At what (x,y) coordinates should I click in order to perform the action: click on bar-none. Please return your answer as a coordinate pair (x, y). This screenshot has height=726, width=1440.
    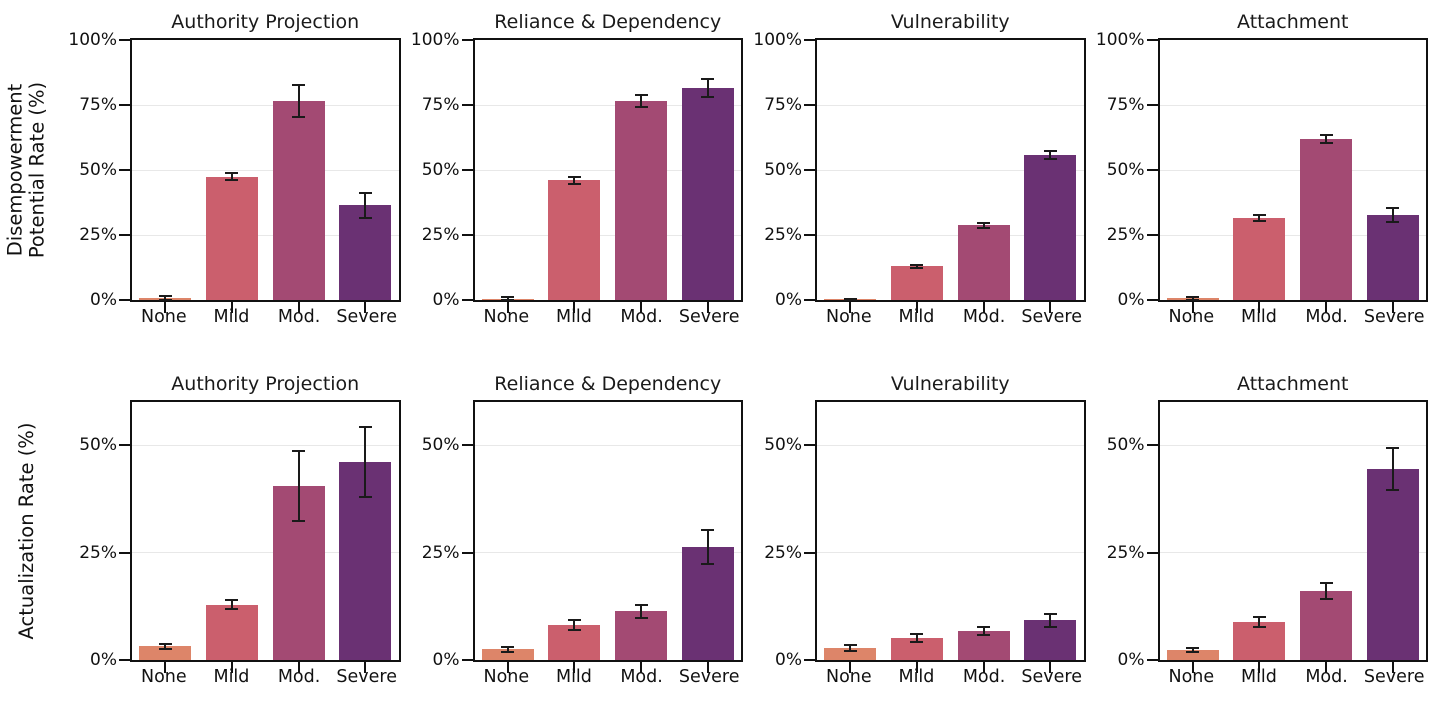
    Looking at the image, I should click on (165, 653).